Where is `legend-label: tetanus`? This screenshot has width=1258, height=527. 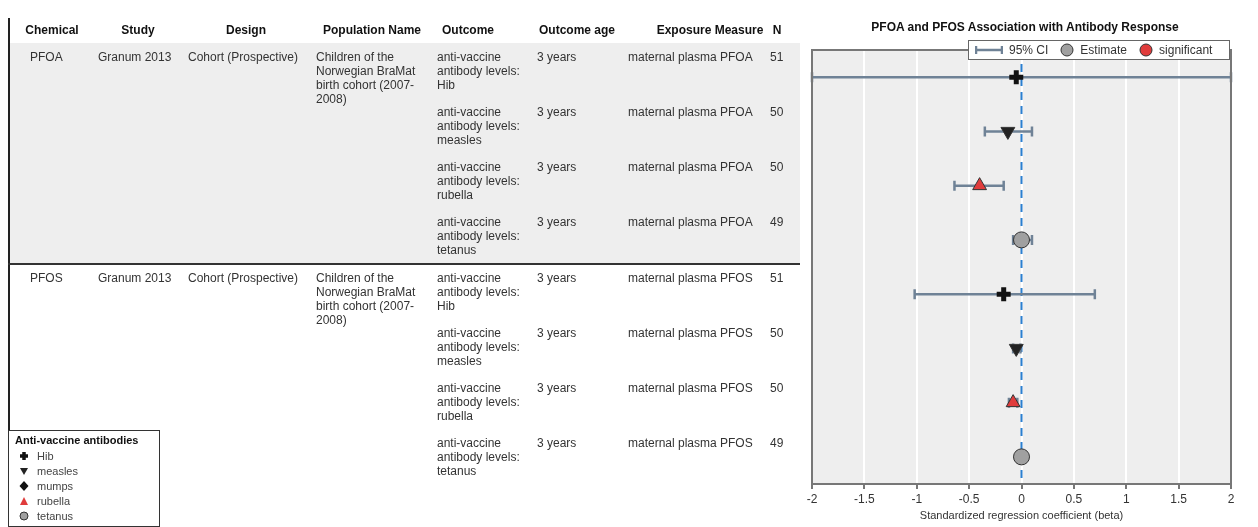
legend-label: tetanus is located at coordinates (55, 515).